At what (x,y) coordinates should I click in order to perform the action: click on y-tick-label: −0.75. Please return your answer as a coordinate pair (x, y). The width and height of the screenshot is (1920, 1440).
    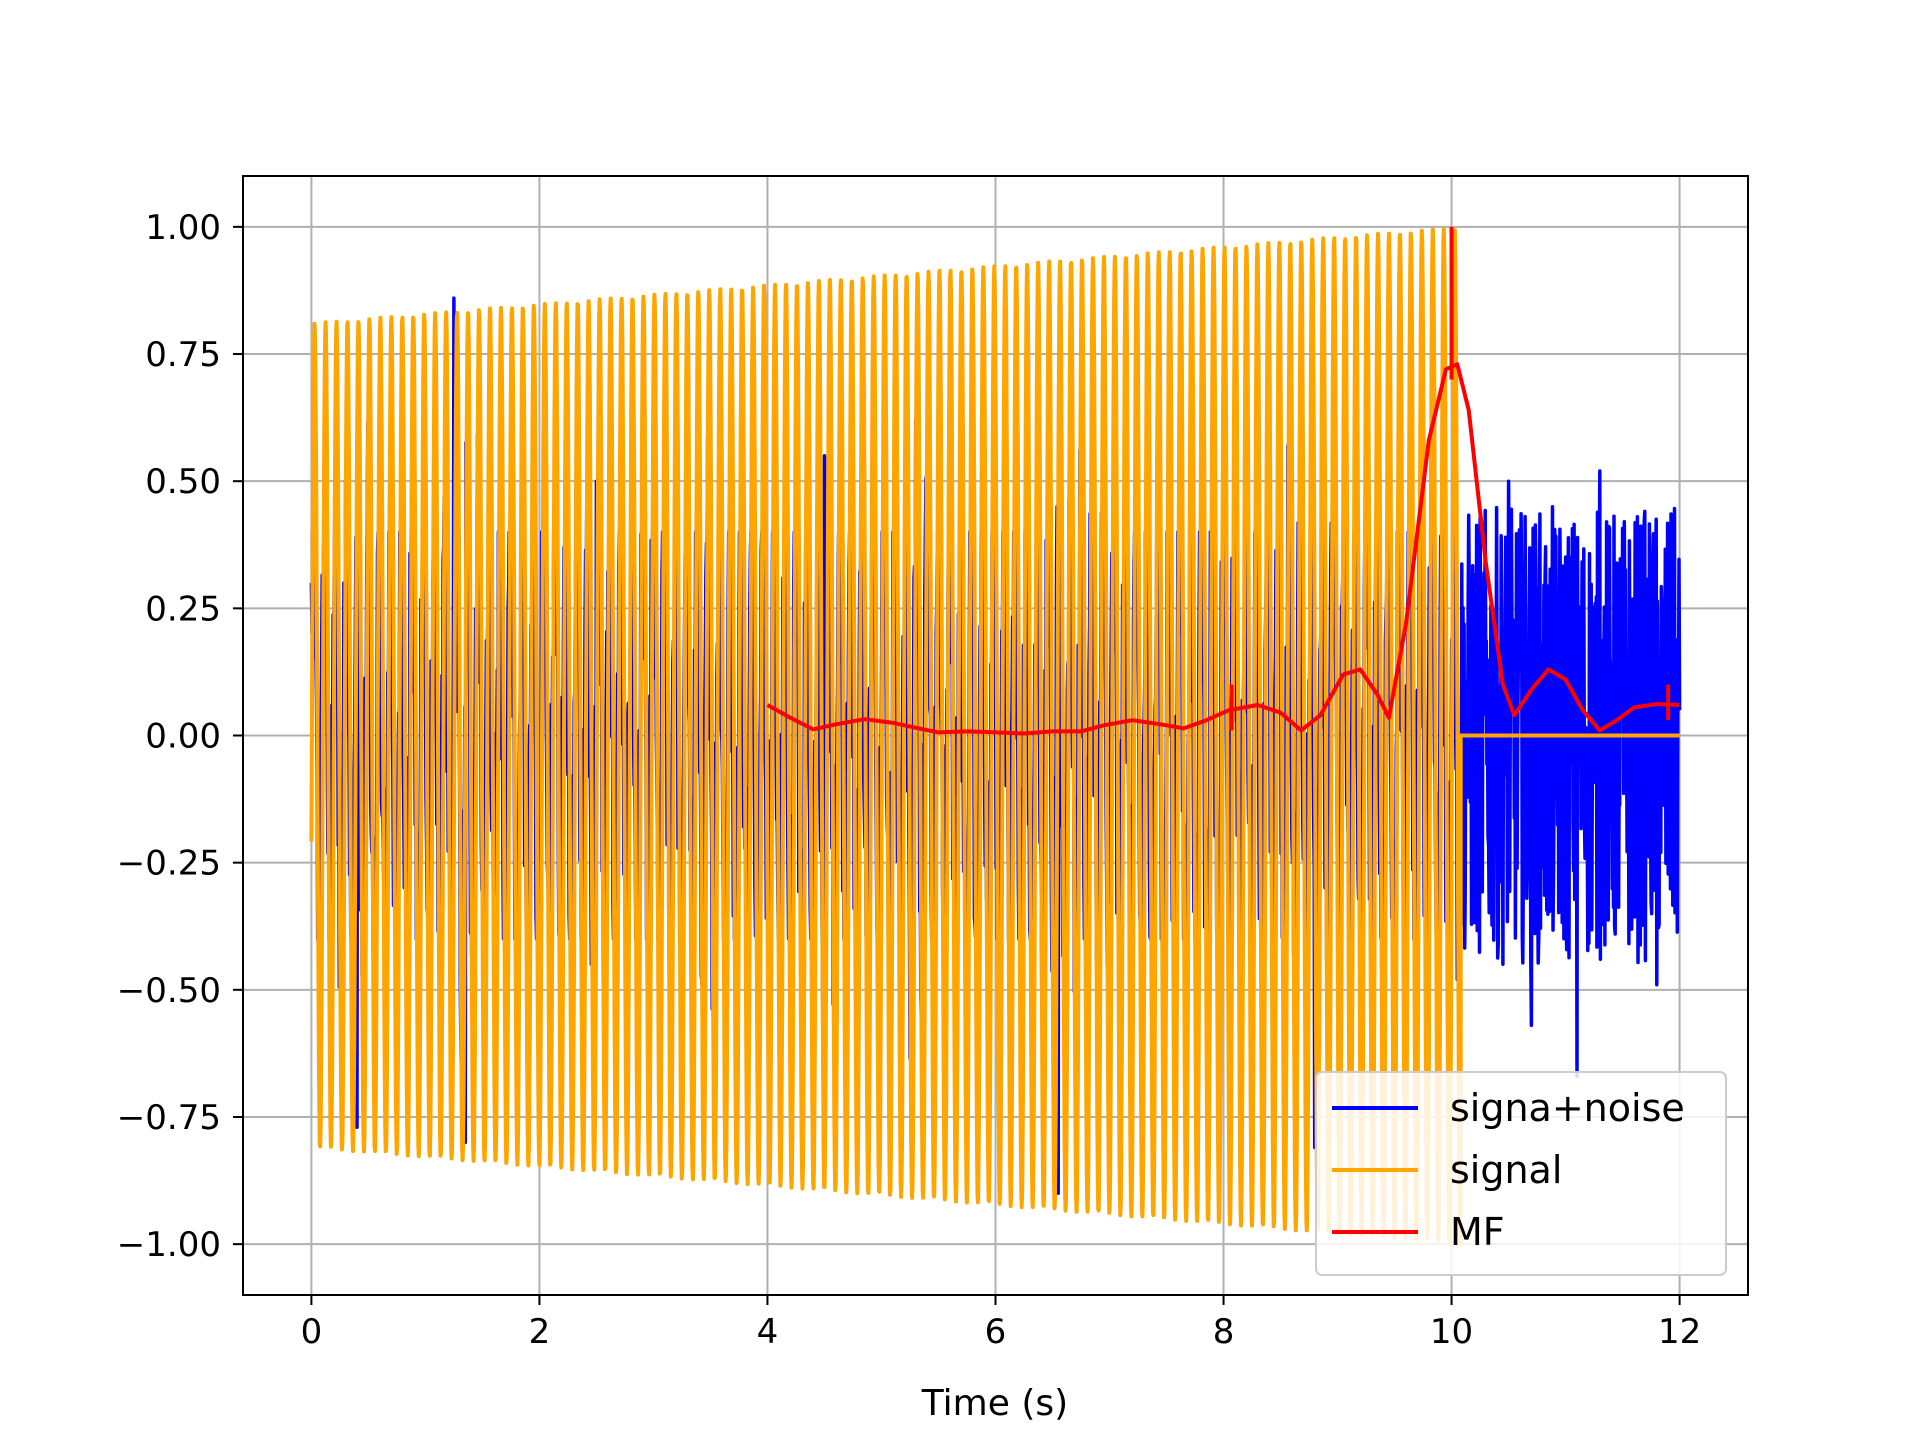
    Looking at the image, I should click on (169, 1118).